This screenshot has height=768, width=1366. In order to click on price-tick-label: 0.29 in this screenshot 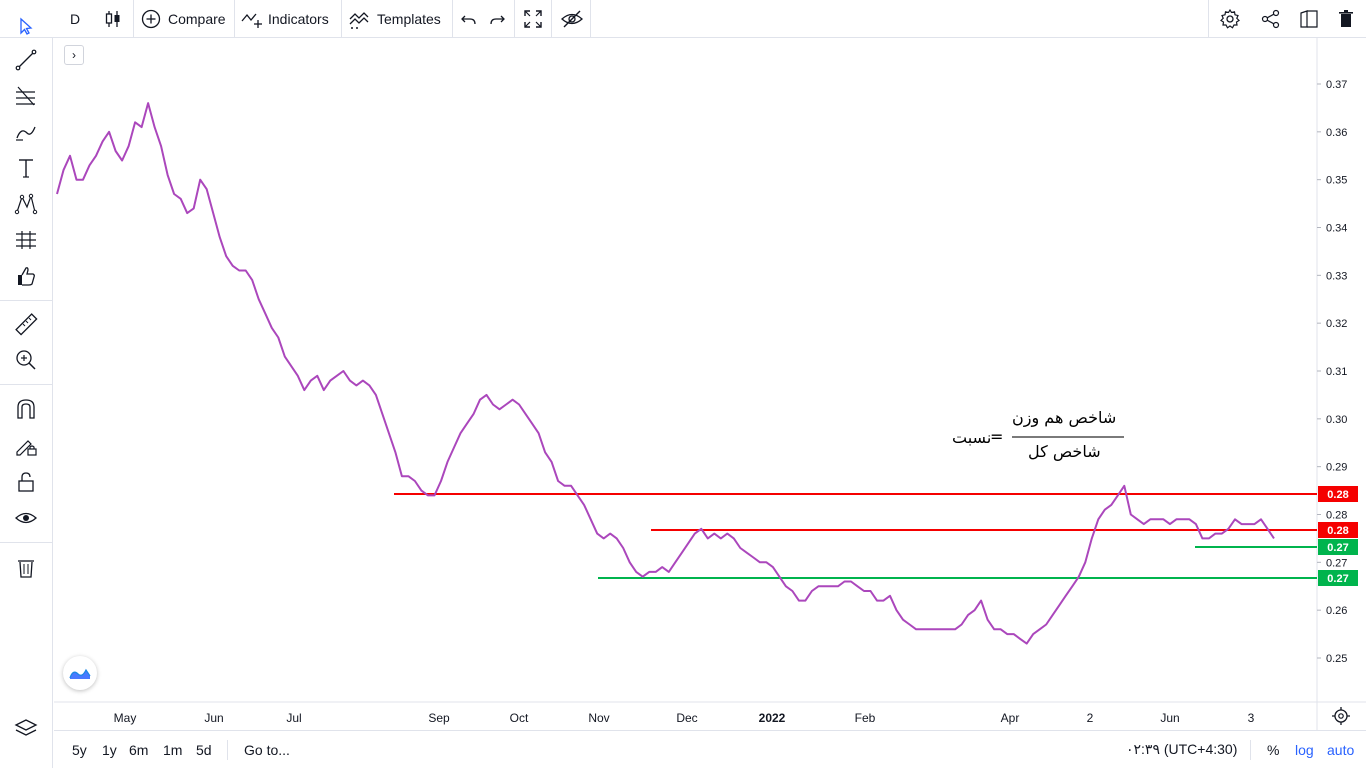, I will do `click(1336, 468)`.